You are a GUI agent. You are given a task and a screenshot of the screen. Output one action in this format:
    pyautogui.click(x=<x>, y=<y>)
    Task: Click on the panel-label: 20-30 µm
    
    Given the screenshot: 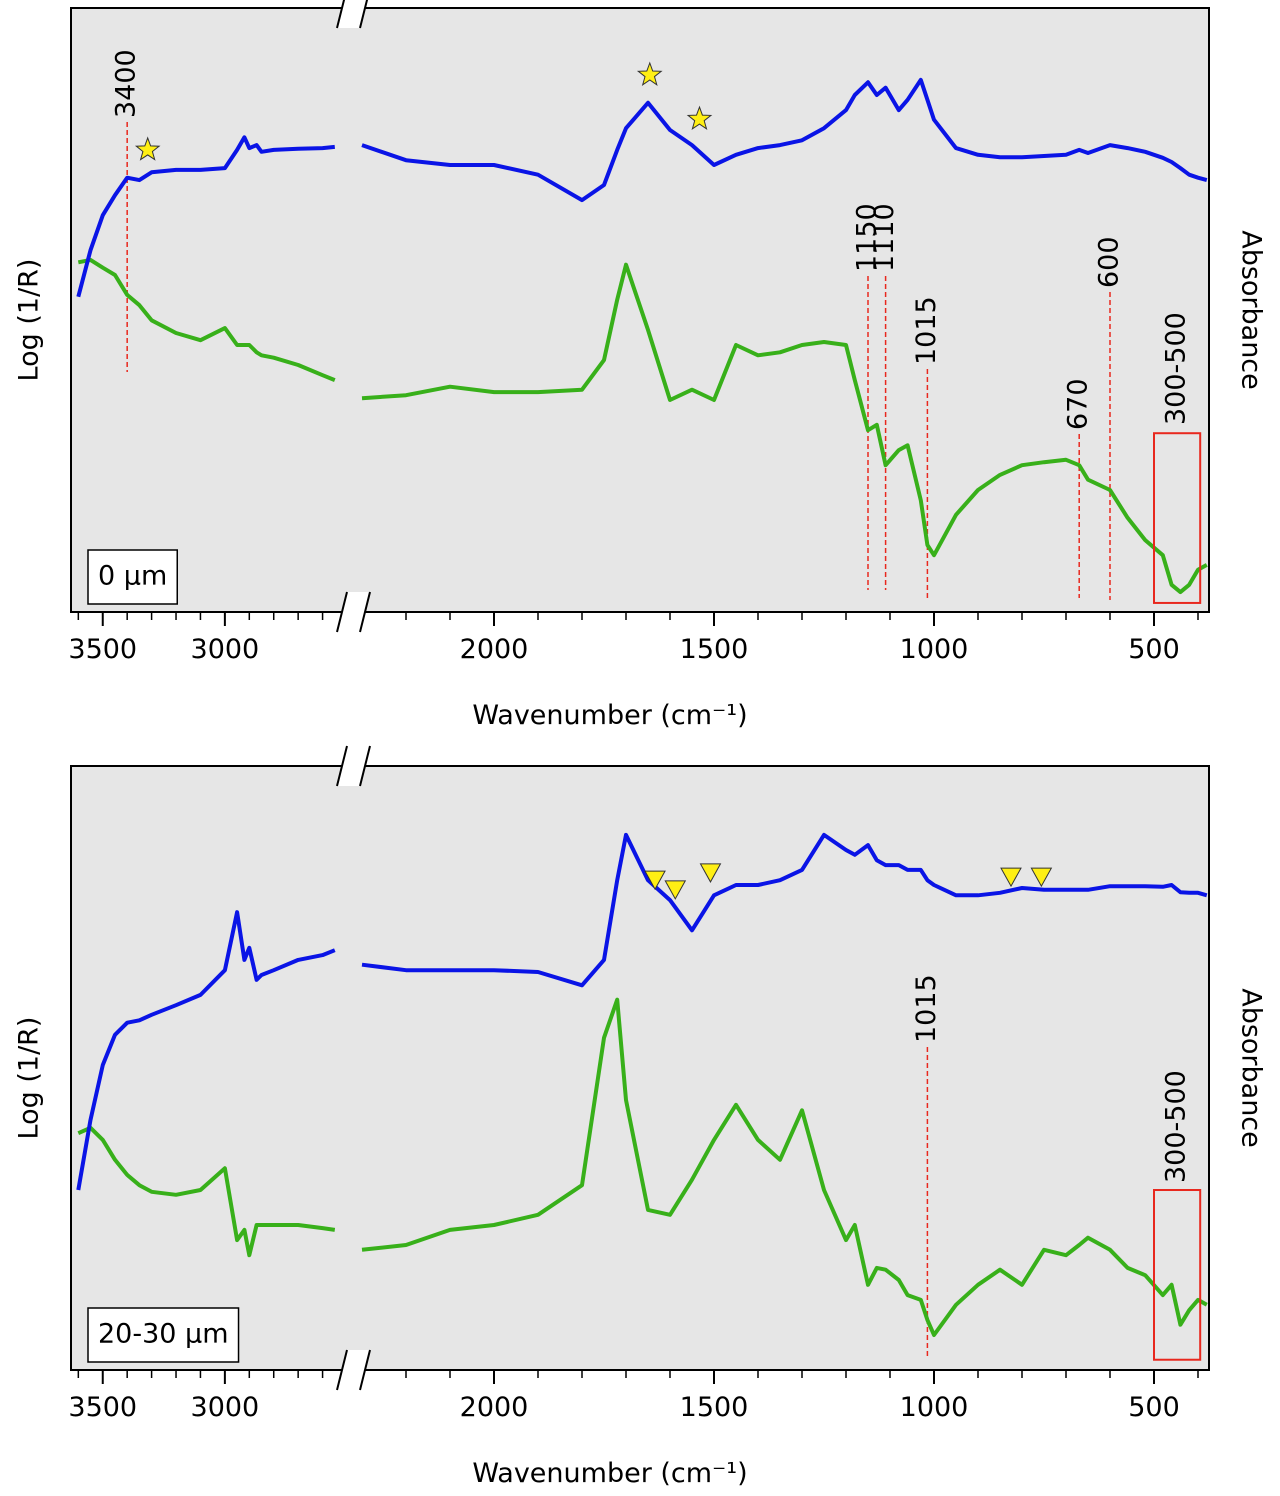 What is the action you would take?
    pyautogui.click(x=163, y=1334)
    